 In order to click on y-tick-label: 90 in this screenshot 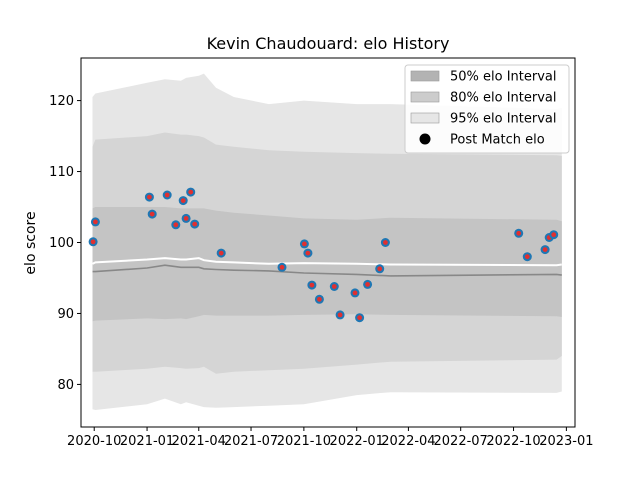, I will do `click(65, 314)`.